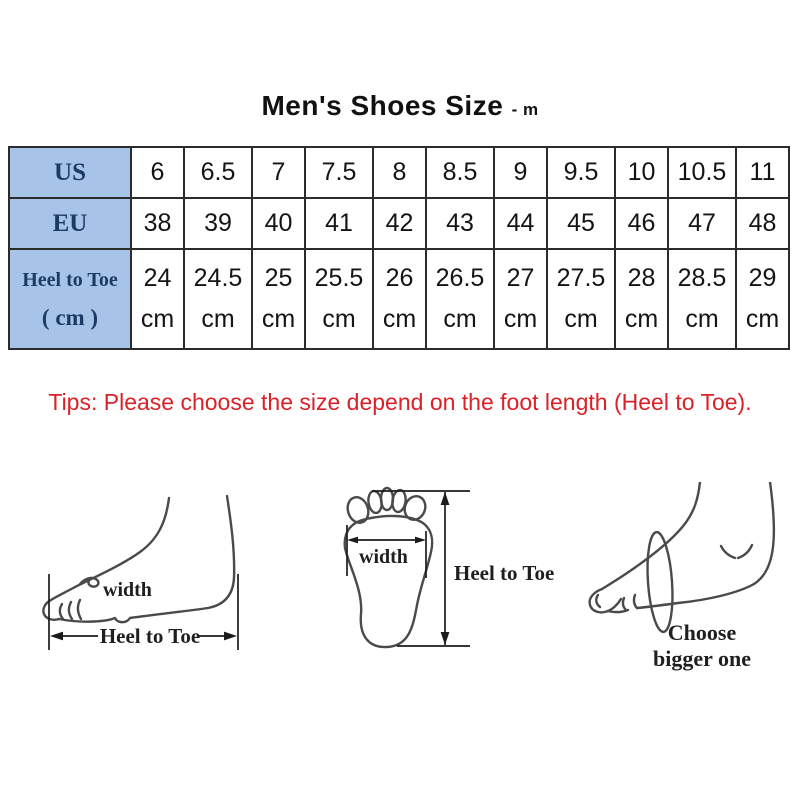 The width and height of the screenshot is (800, 800). Describe the element at coordinates (460, 172) in the screenshot. I see `us-size-cell: 8.5` at that location.